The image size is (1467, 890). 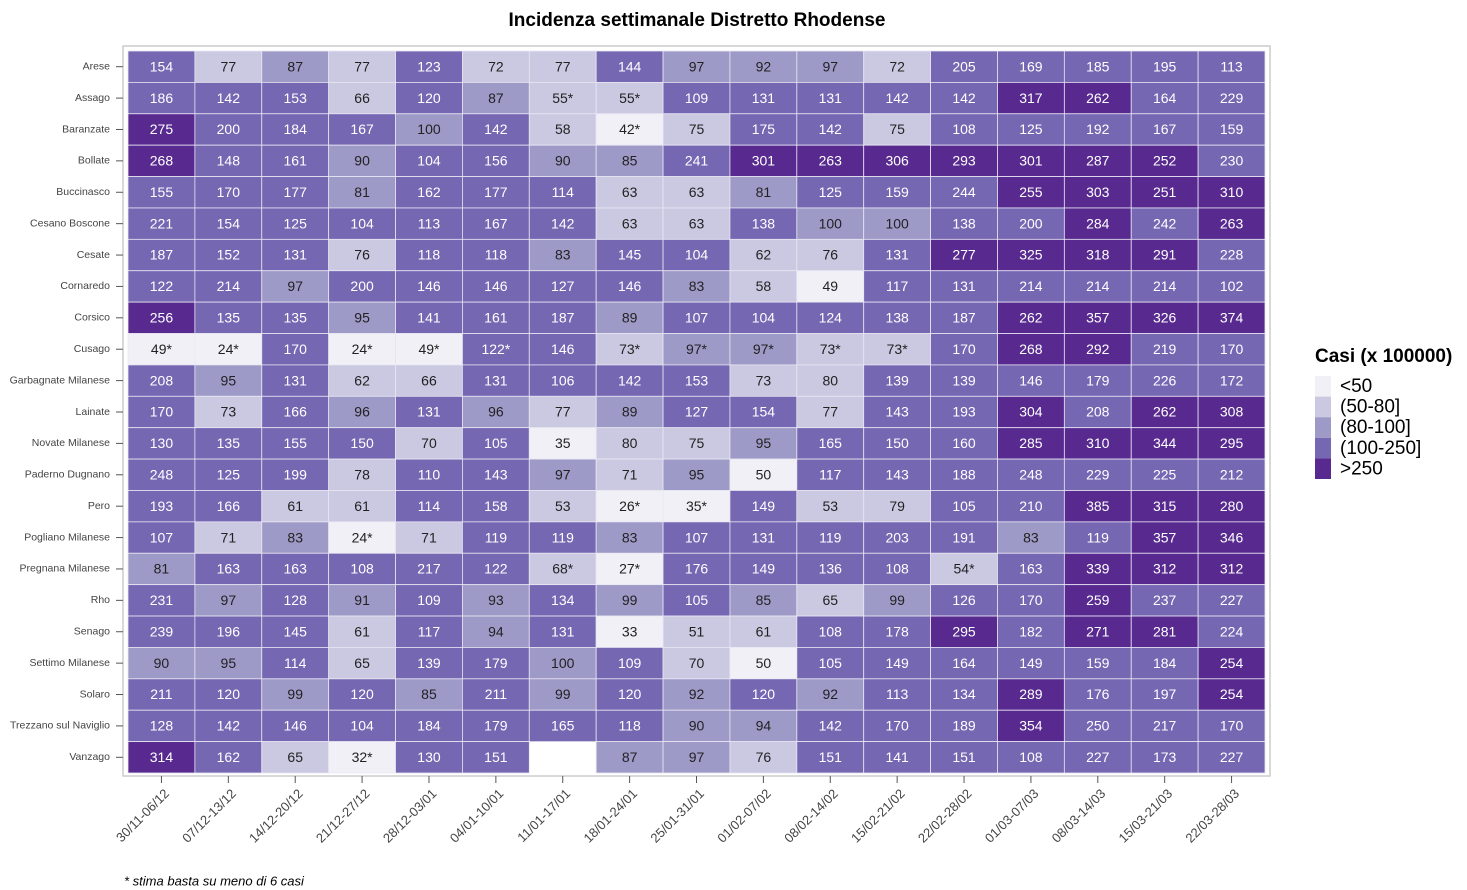 I want to click on cell-label: 139, so click(x=964, y=380).